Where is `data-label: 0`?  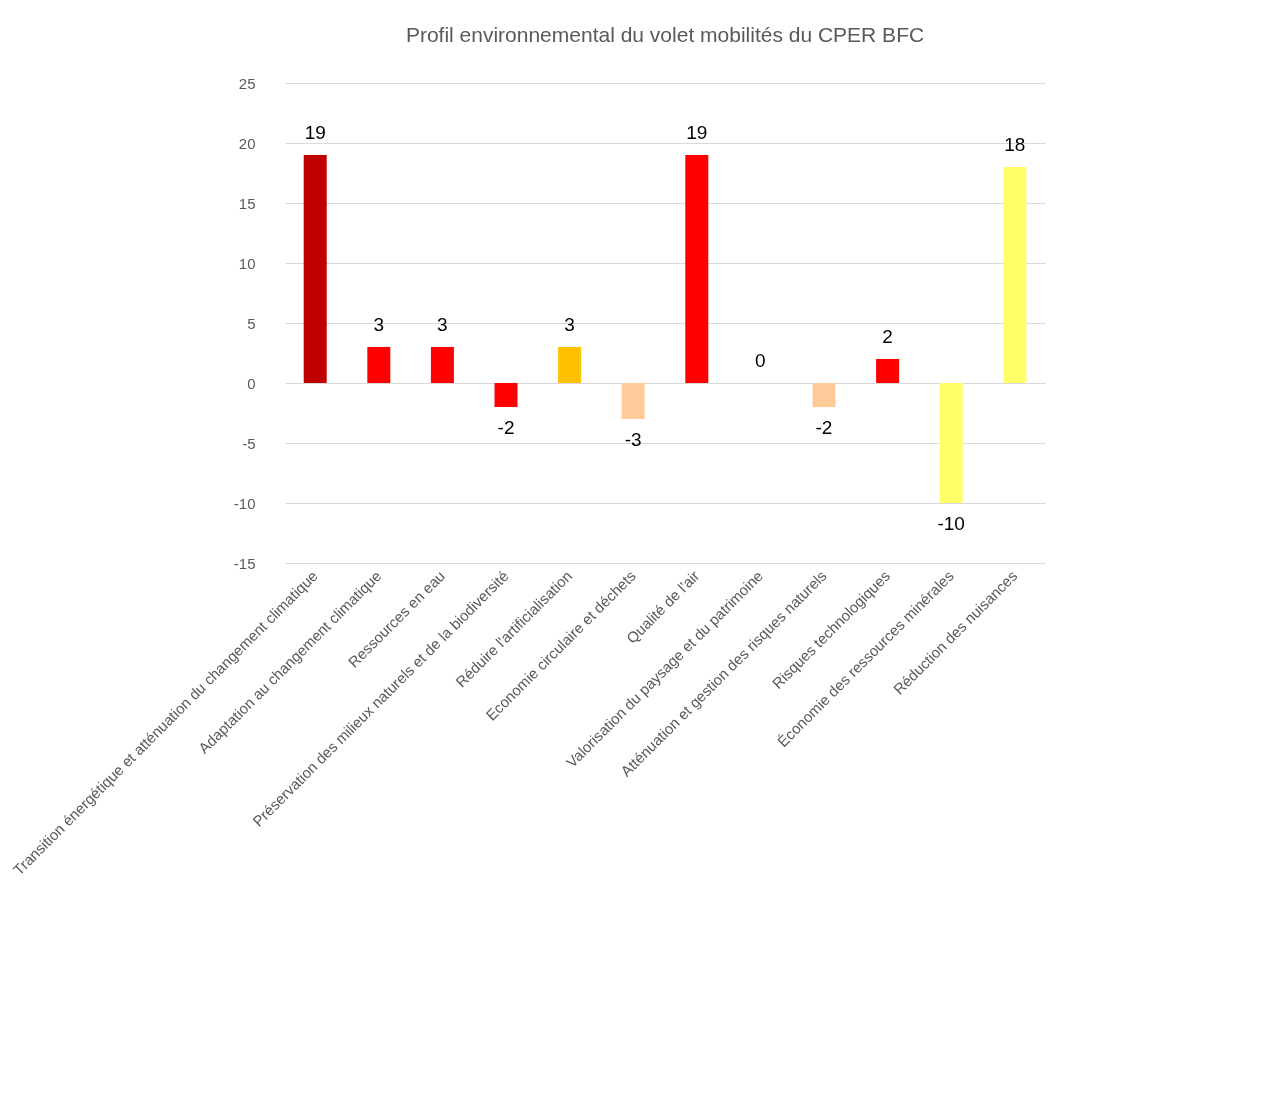 data-label: 0 is located at coordinates (760, 360).